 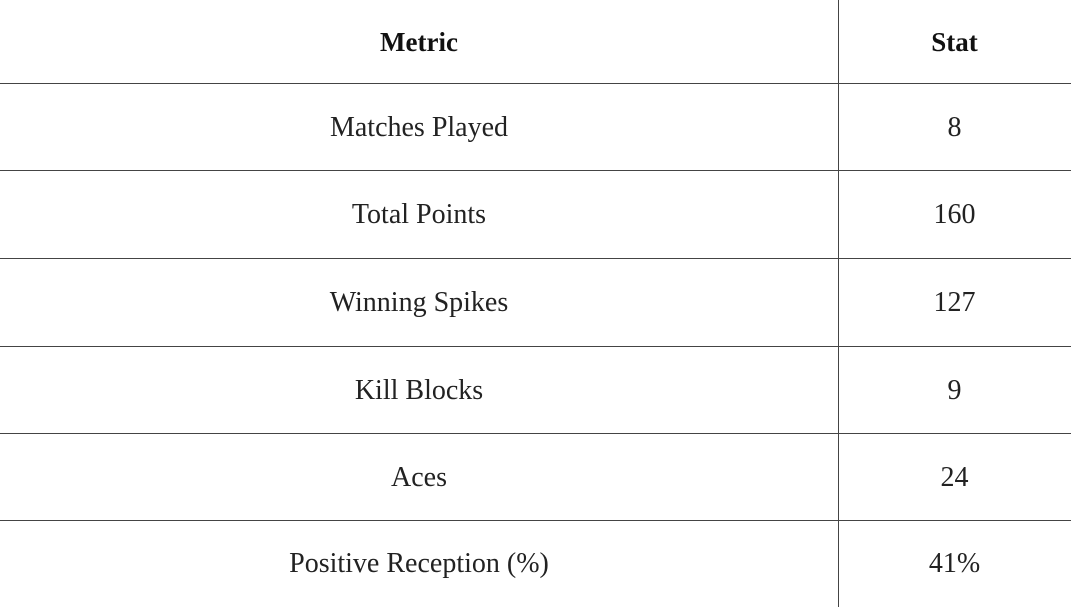 I want to click on stat-cell: 41%, so click(x=954, y=563).